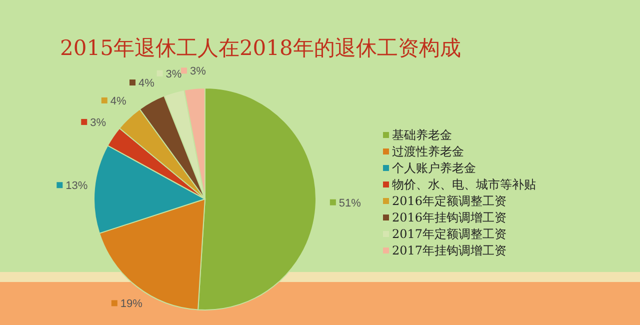 Image resolution: width=640 pixels, height=325 pixels. Describe the element at coordinates (131, 304) in the screenshot. I see `data-label: 19%` at that location.